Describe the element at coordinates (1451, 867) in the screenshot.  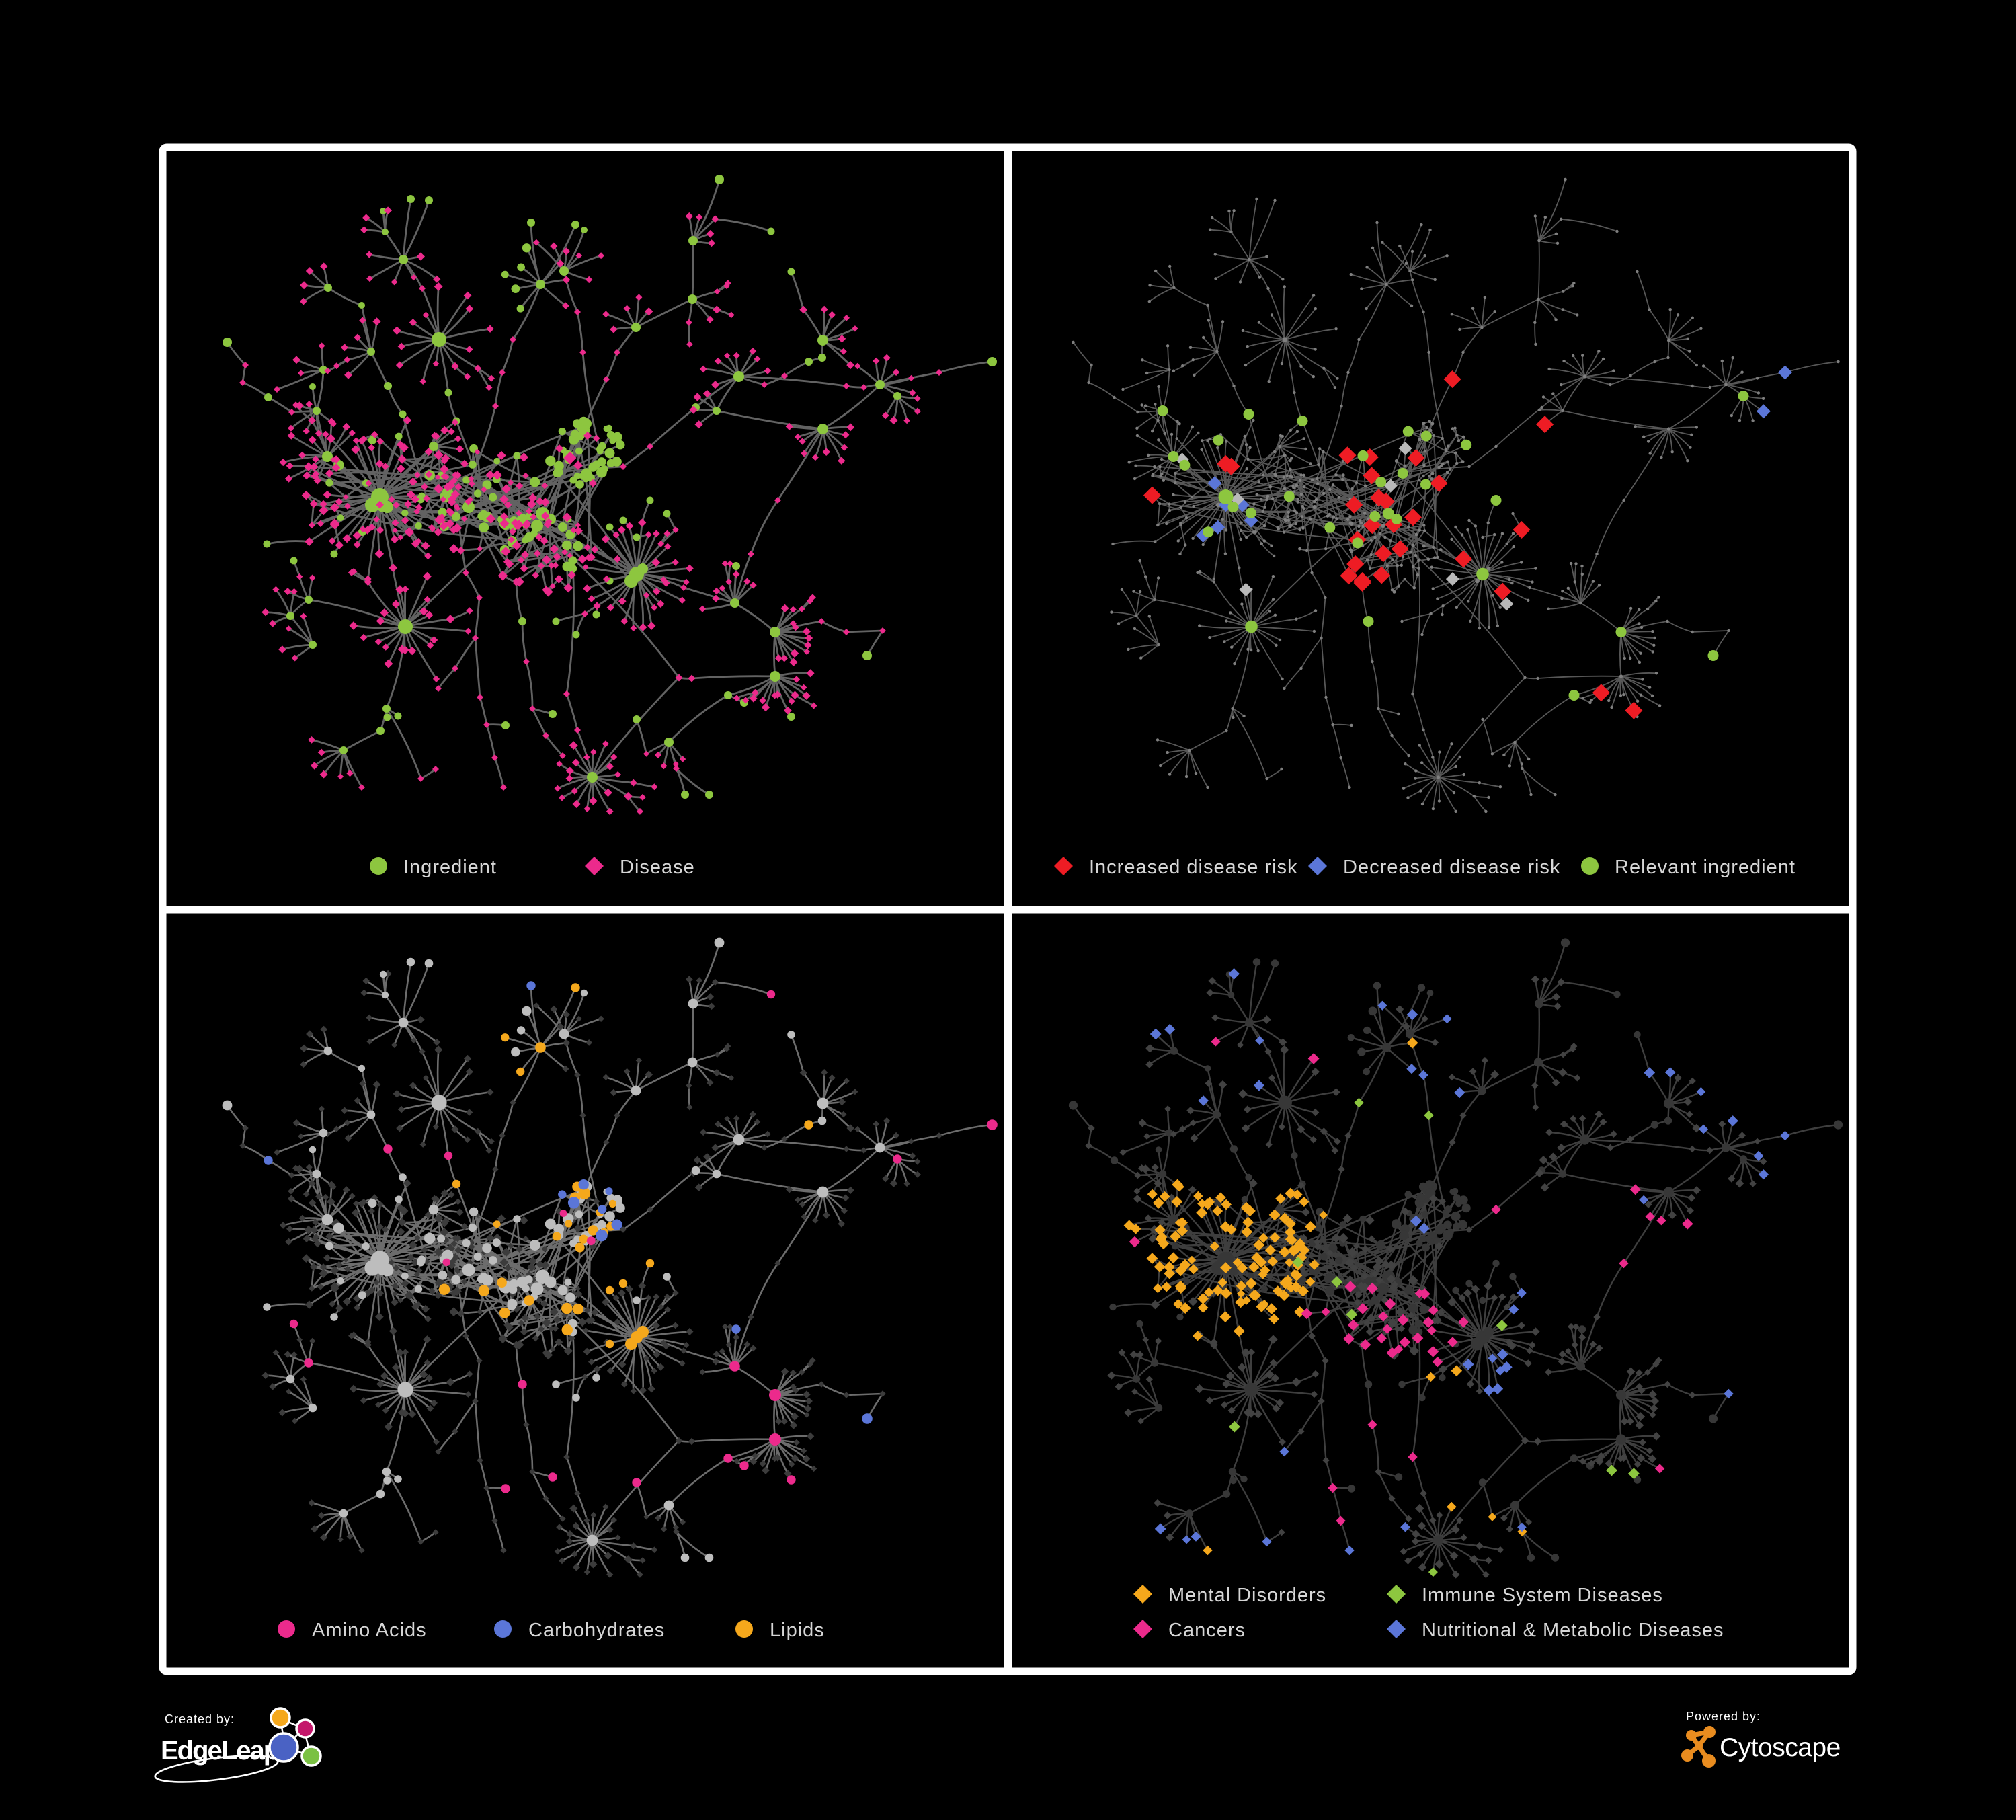
I see `svg-text: Decreased disease risk` at that location.